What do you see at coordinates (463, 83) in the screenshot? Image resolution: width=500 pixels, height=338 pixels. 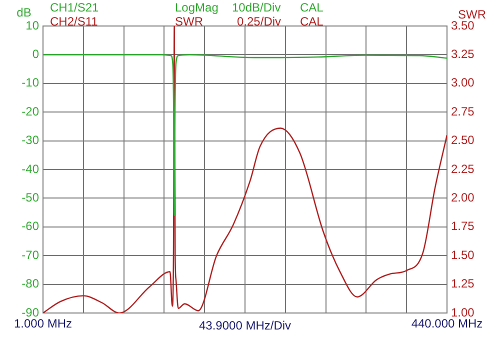 I see `y2-tick-label: 3.00` at bounding box center [463, 83].